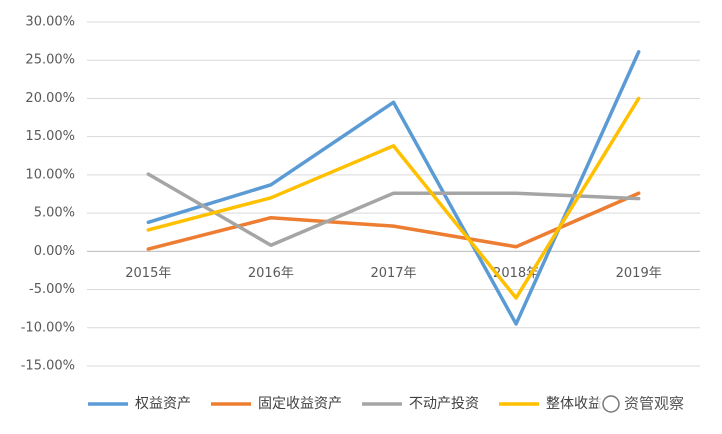  I want to click on legend-label: 固定收益资产, so click(300, 404).